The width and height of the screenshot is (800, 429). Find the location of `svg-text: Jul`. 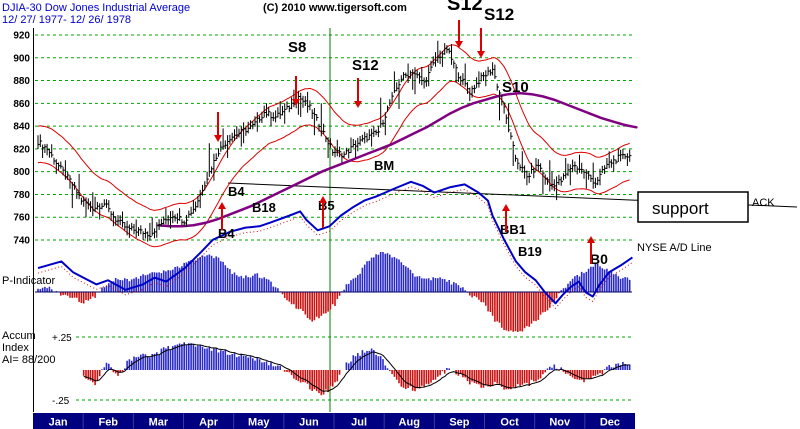

svg-text: Jul is located at coordinates (359, 423).